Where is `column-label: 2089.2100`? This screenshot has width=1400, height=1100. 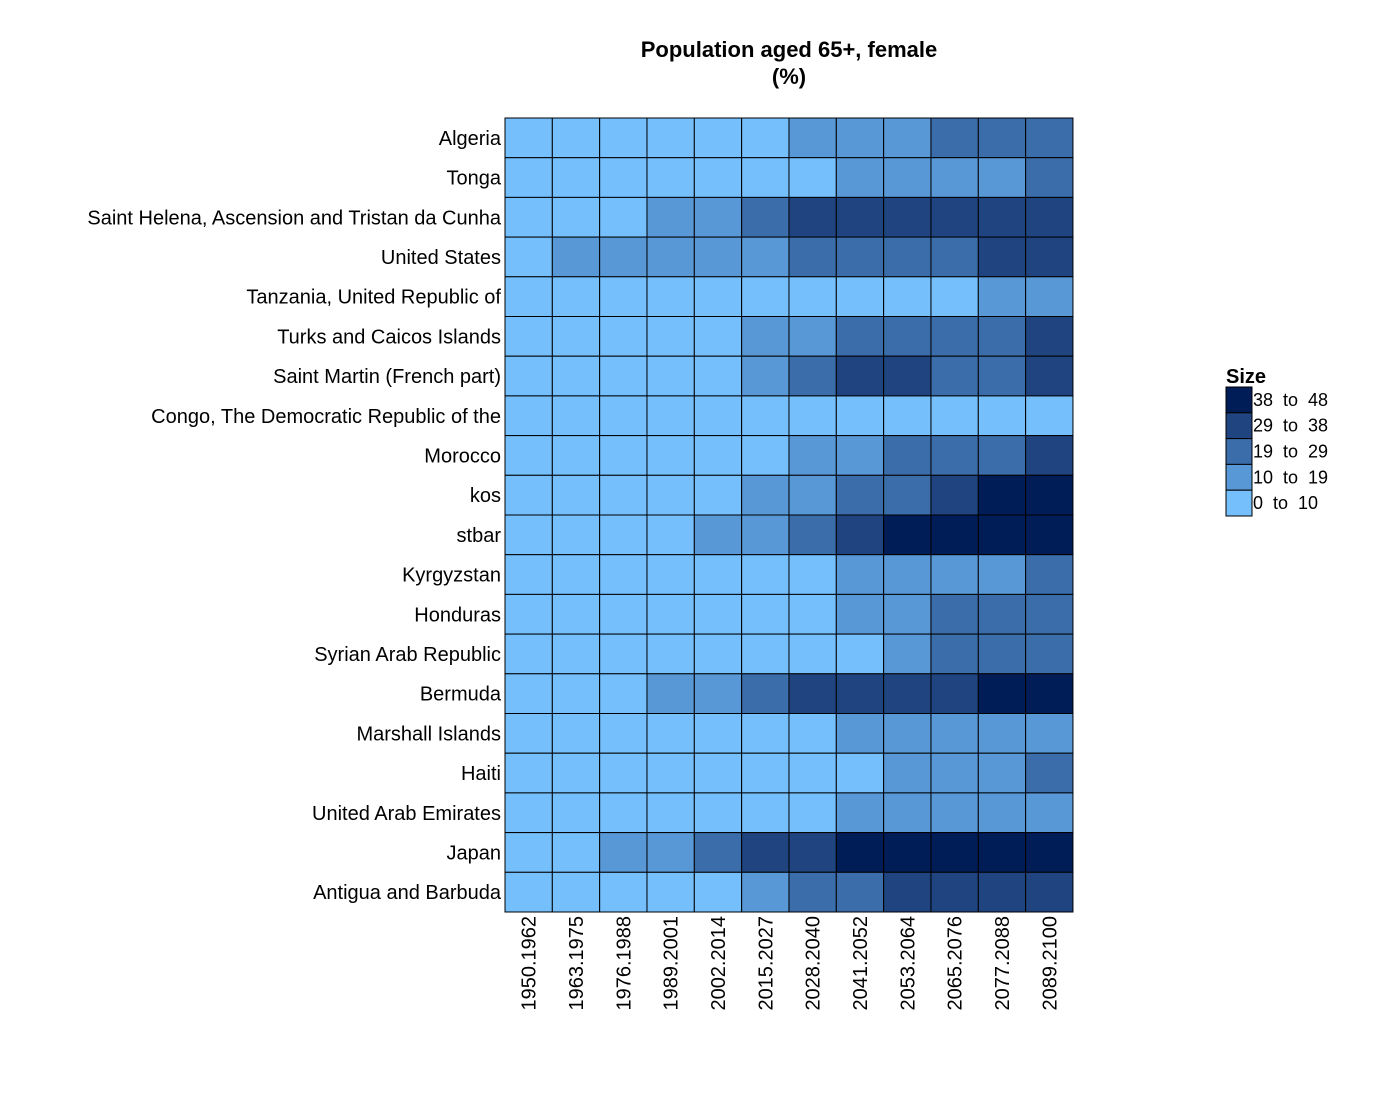
column-label: 2089.2100 is located at coordinates (1050, 963).